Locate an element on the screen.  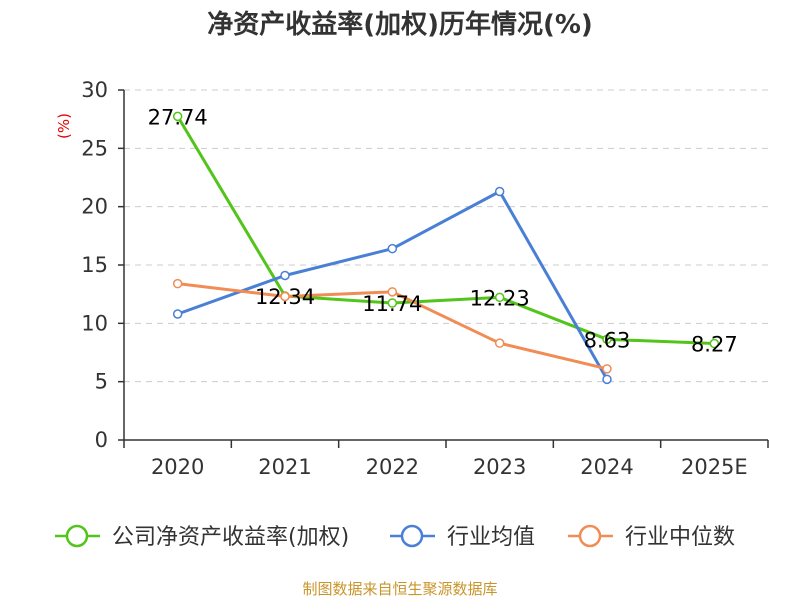
data-source-note: 制图数据来自恒生聚源数据库 is located at coordinates (399, 589).